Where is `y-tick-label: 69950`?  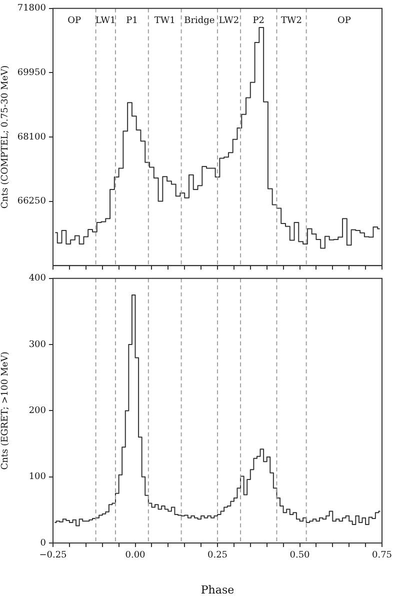 y-tick-label: 69950 is located at coordinates (31, 73).